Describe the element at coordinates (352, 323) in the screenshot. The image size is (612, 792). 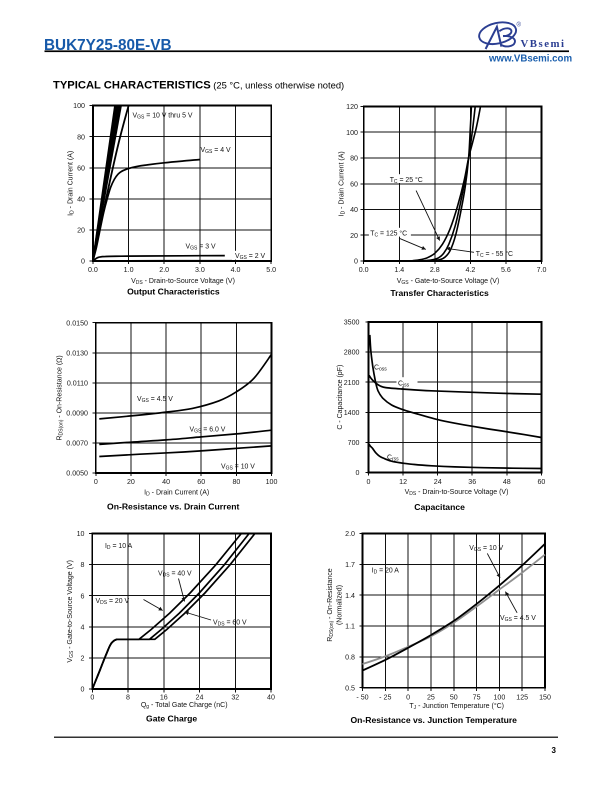
I see `svg-text: 3500` at that location.